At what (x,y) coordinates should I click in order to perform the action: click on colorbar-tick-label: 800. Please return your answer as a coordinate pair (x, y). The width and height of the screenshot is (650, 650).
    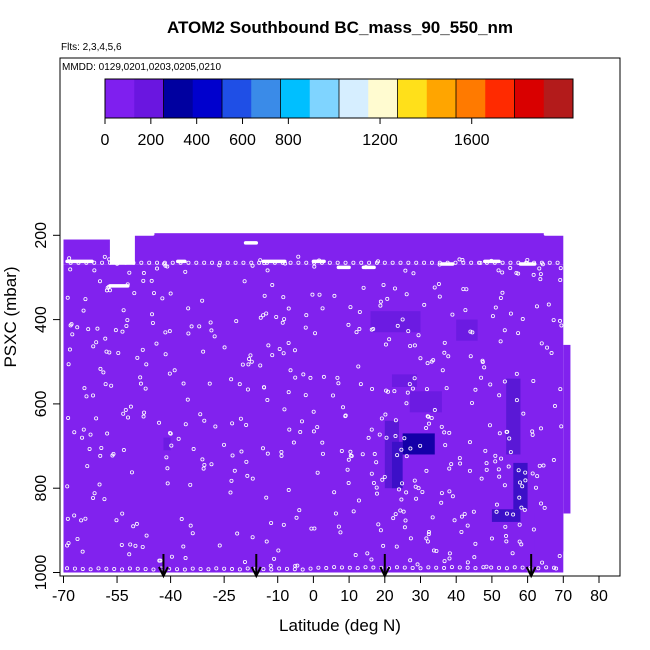
    Looking at the image, I should click on (288, 140).